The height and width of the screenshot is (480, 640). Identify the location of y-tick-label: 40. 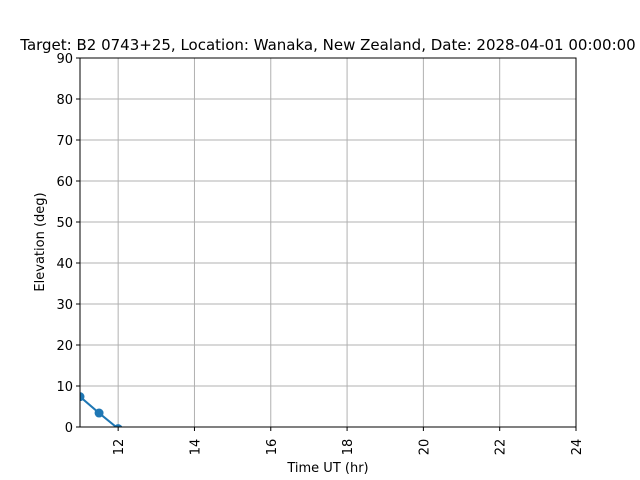
(64, 264).